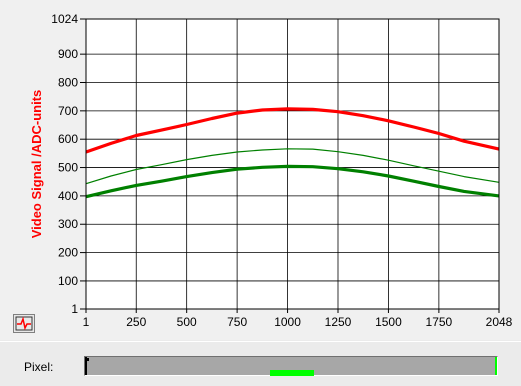  What do you see at coordinates (292, 373) in the screenshot?
I see `pixel-highlight-range` at bounding box center [292, 373].